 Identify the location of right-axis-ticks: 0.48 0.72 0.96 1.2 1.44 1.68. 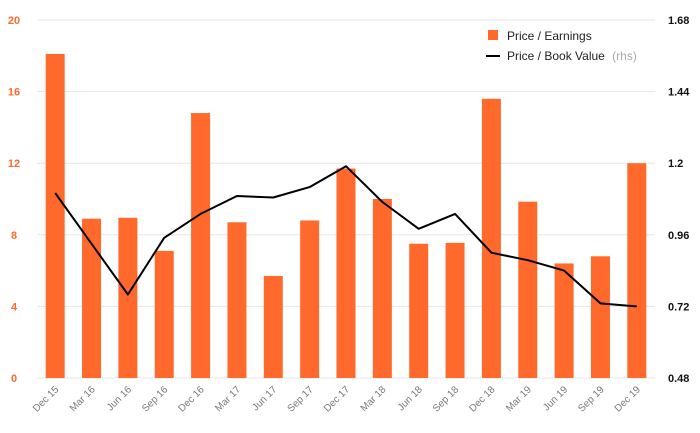
(679, 200).